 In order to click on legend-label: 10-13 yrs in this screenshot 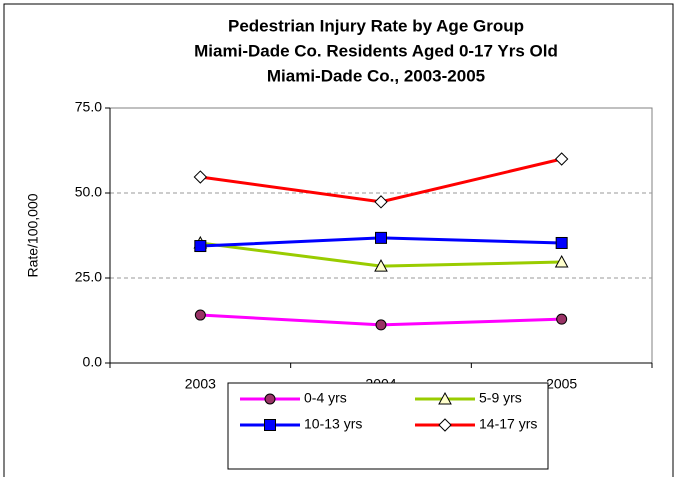, I will do `click(333, 424)`.